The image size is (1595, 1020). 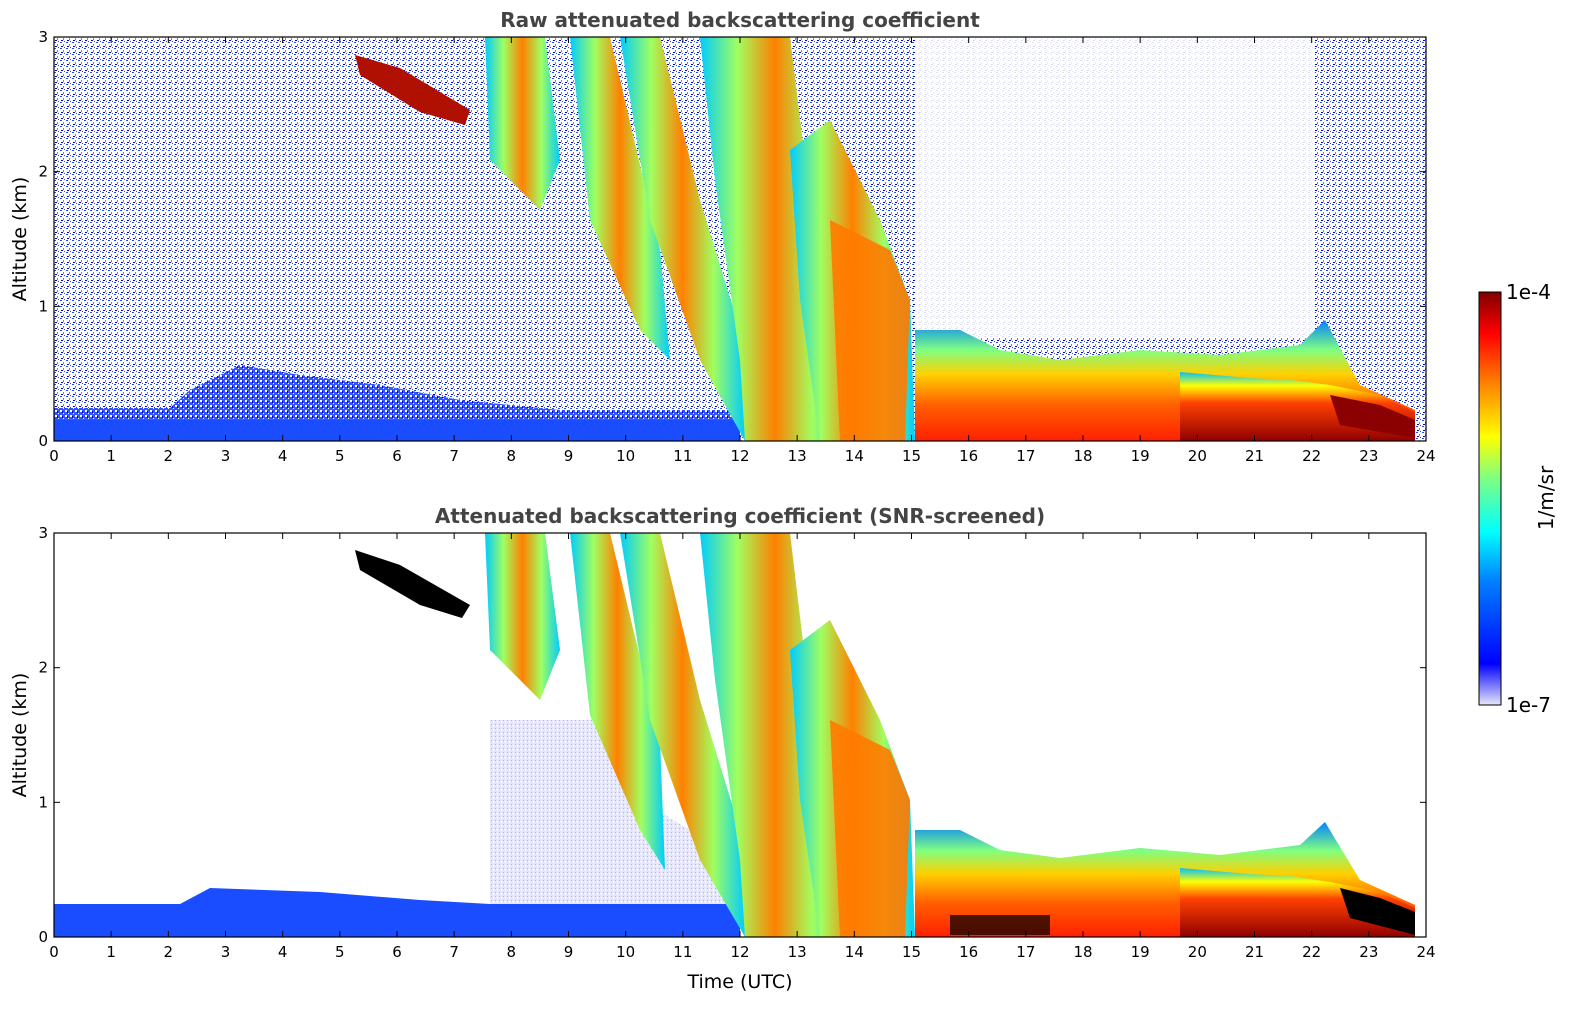 What do you see at coordinates (397, 912) in the screenshot?
I see `boundary-layer-early-screened` at bounding box center [397, 912].